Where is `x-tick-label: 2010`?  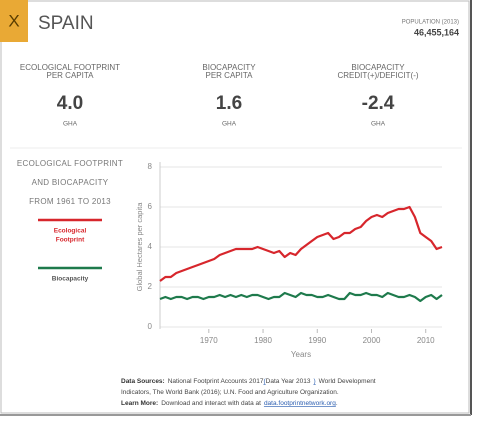 x-tick-label: 2010 is located at coordinates (426, 340).